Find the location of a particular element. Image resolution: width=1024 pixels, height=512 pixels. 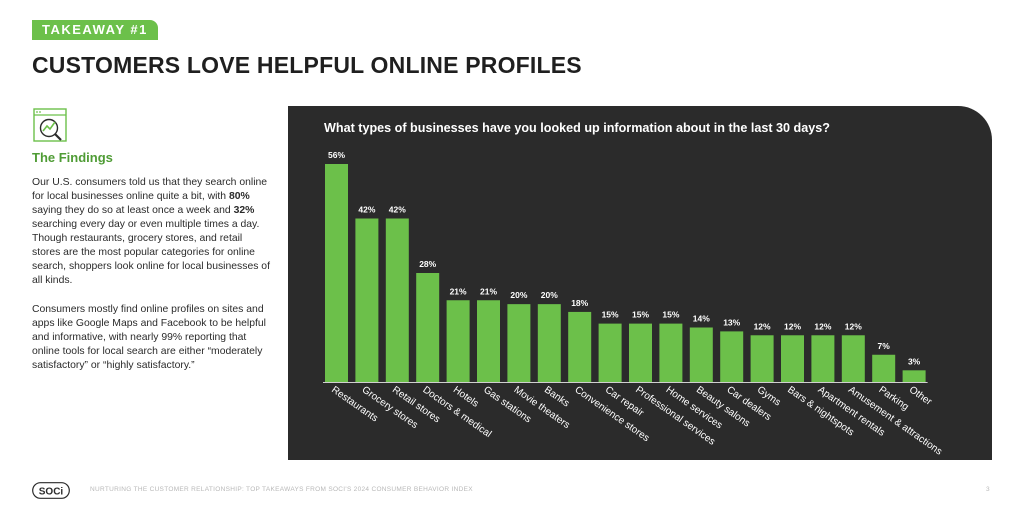

value-label-movie-theaters: 20% is located at coordinates (518, 295).